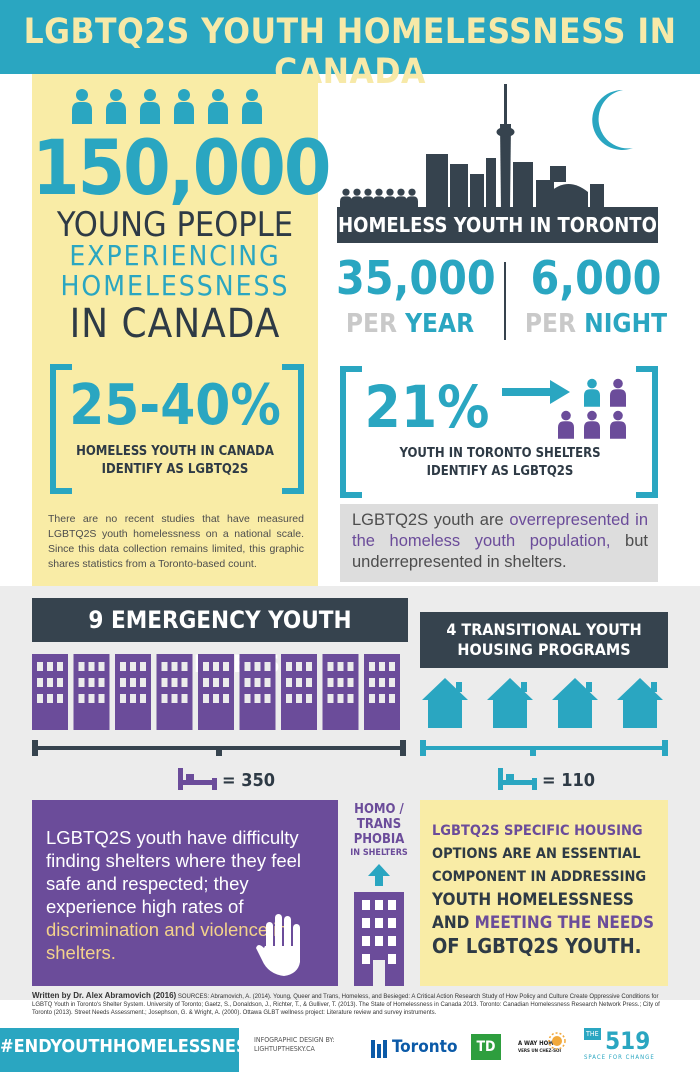  Describe the element at coordinates (294, 1044) in the screenshot. I see `design-credit: INFOGRAPHIC DESIGN BY: LIGHTUPTHESKY.CA` at that location.